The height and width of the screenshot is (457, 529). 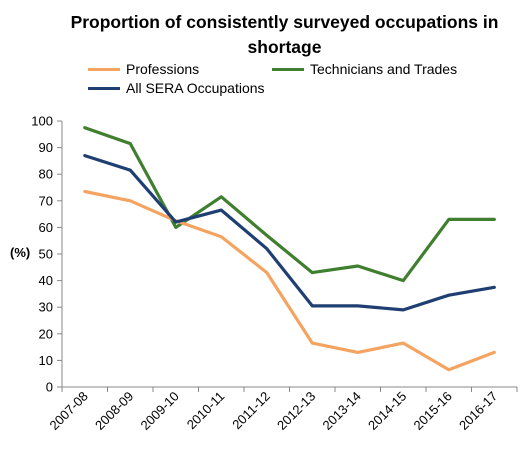 What do you see at coordinates (296, 411) in the screenshot?
I see `x-tick-label: 2012-13` at bounding box center [296, 411].